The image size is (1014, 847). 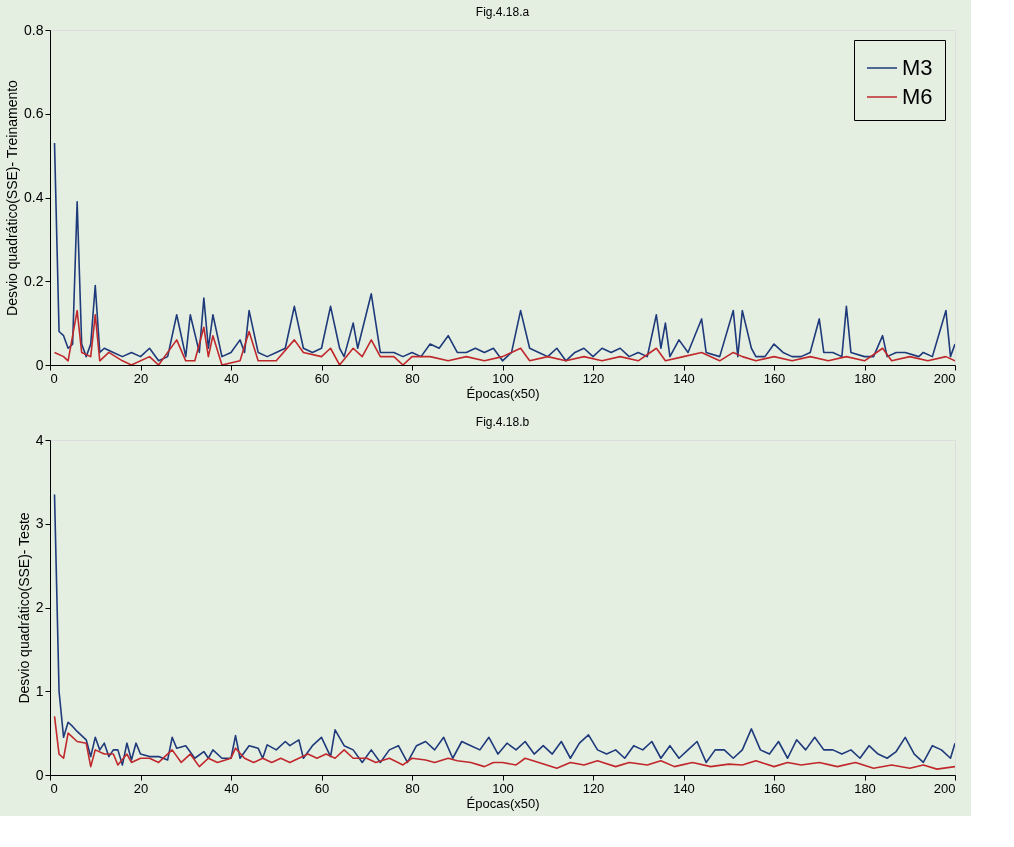 I want to click on y-tick-label: 0.8, so click(x=34, y=29).